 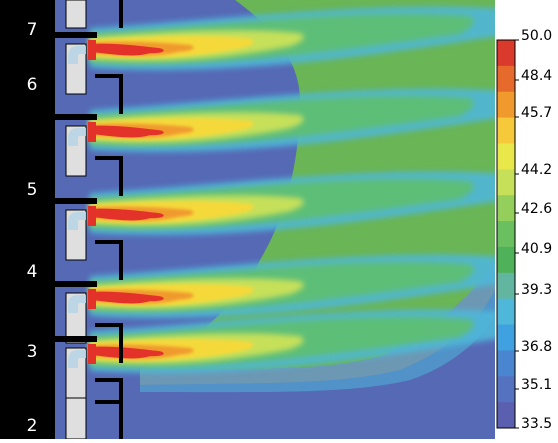 I want to click on legend-frame, so click(x=506, y=234).